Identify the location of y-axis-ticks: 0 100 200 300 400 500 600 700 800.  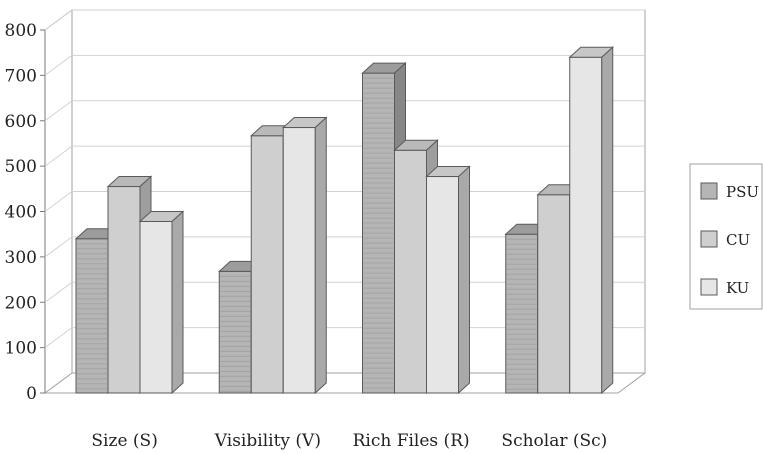
(25, 212).